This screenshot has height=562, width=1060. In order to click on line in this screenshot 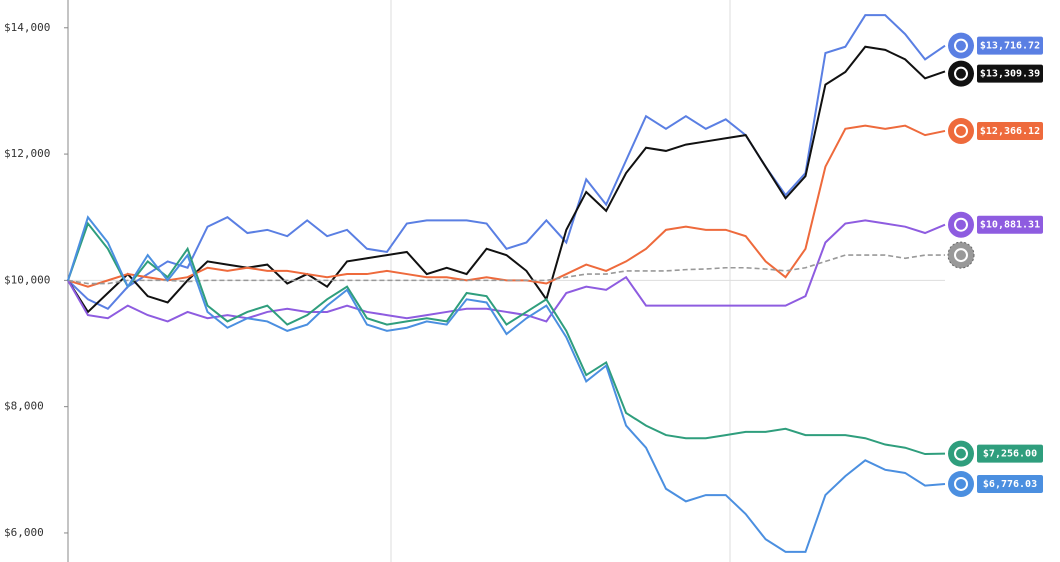, I will do `click(506, 269)`.